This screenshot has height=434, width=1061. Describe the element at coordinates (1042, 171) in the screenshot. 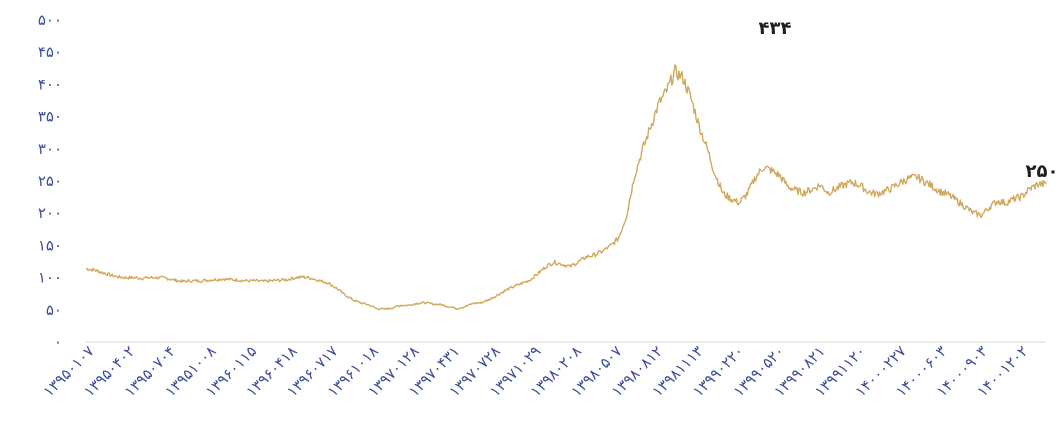

I see `value-annotation: ۲۵۰` at that location.